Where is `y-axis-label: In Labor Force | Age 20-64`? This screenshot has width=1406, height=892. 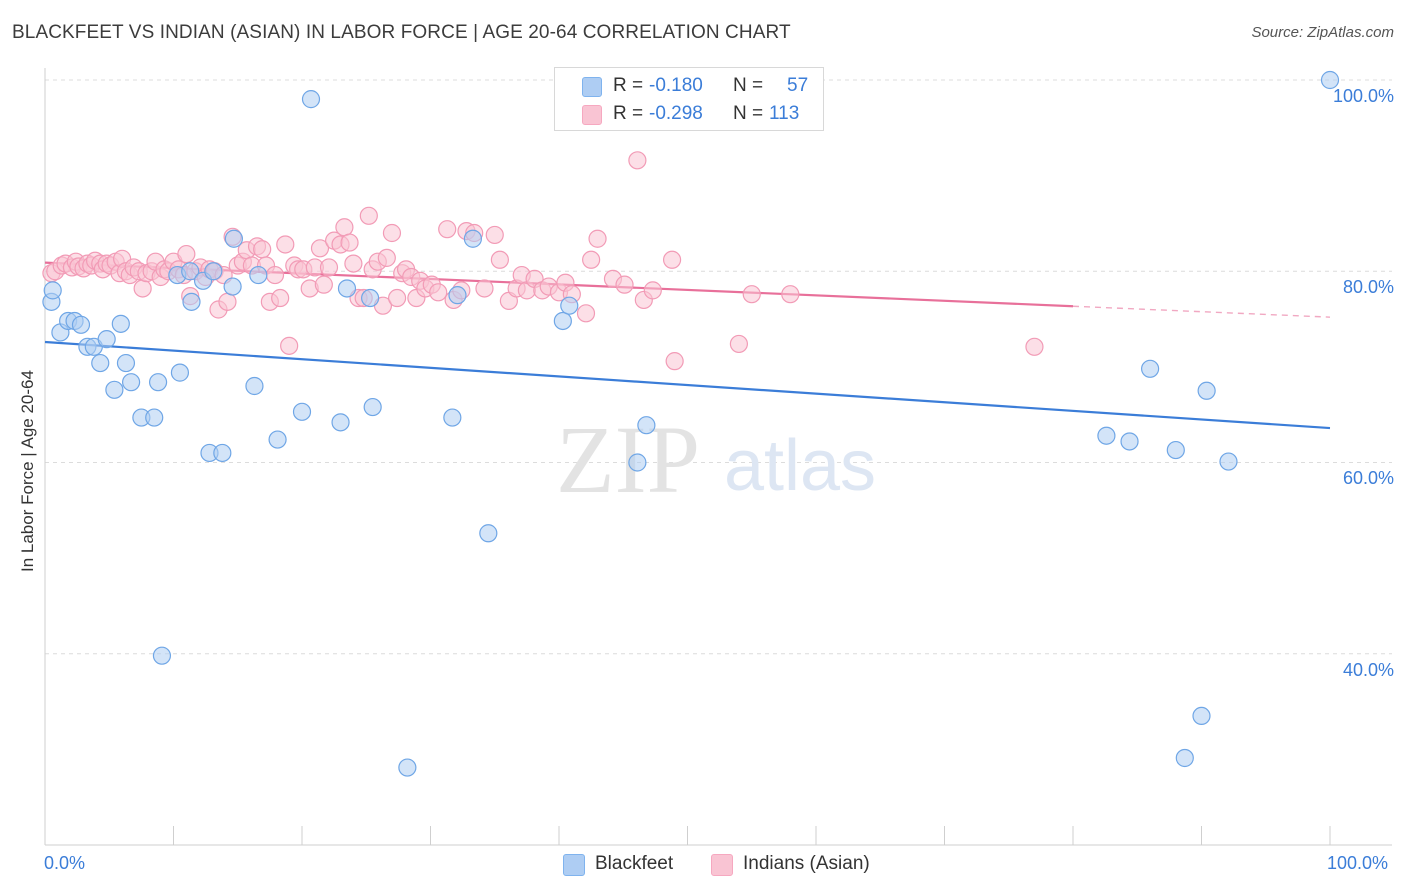 y-axis-label: In Labor Force | Age 20-64 is located at coordinates (27, 471).